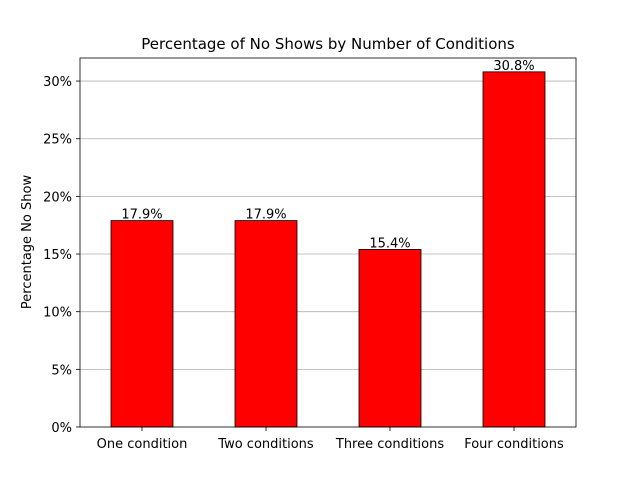 This screenshot has width=640, height=480. I want to click on y-axis-label: Percentage No Show, so click(27, 242).